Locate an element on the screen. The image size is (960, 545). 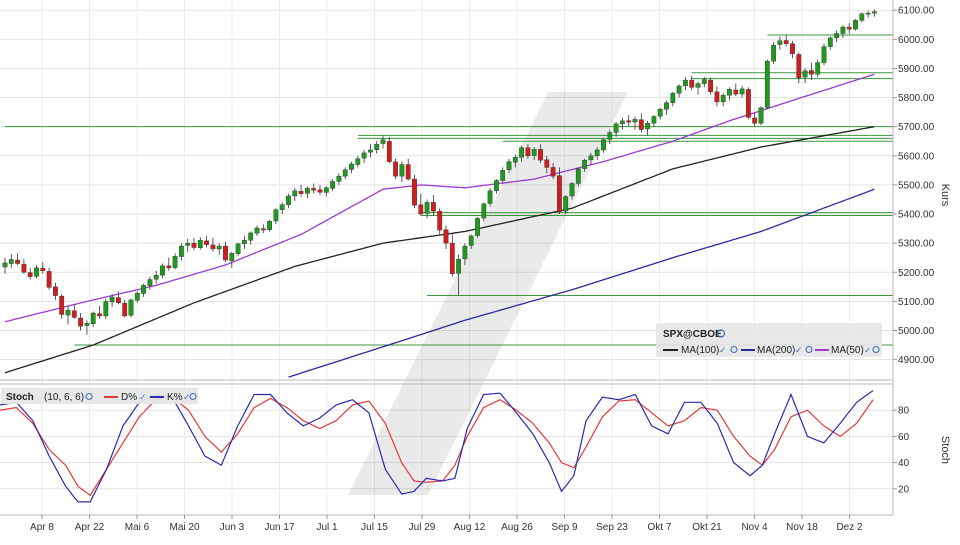
date-tick-label: Dez 2 is located at coordinates (849, 527).